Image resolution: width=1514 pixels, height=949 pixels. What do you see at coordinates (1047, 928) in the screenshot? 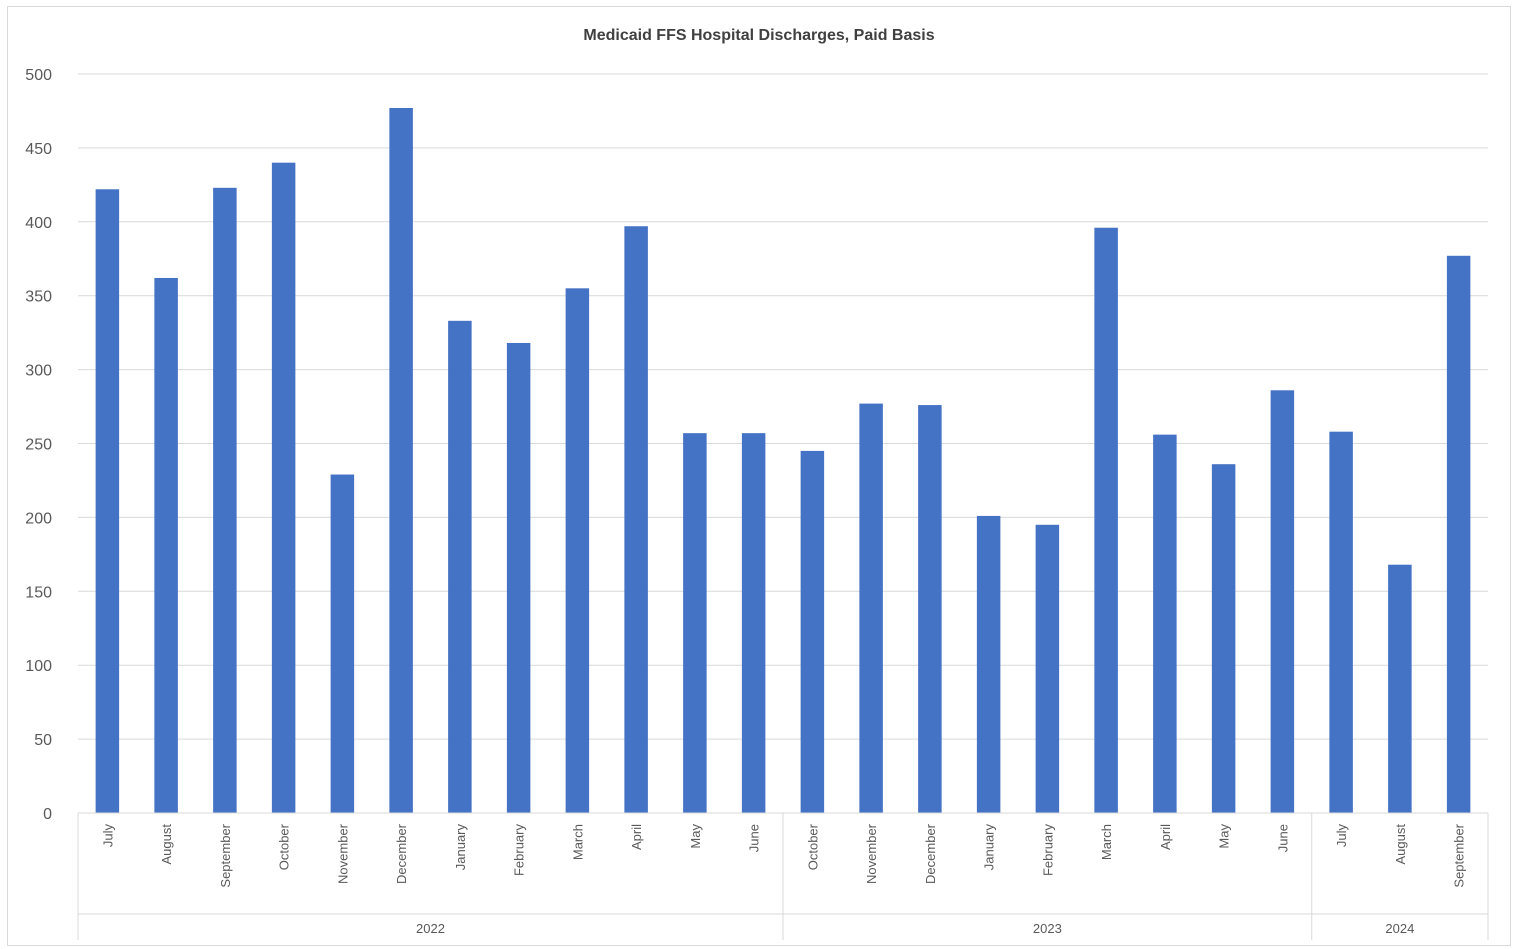
I see `year-group-label: 2023` at bounding box center [1047, 928].